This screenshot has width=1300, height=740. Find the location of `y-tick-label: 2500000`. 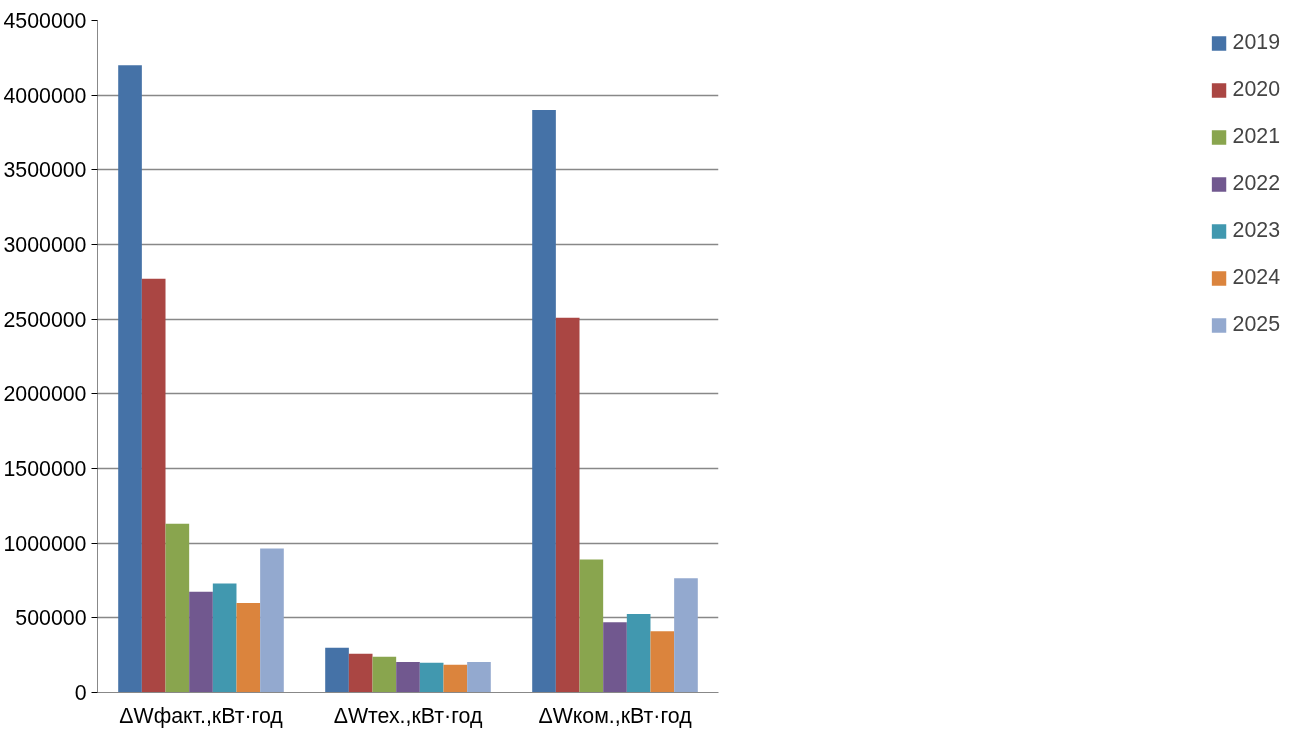

y-tick-label: 2500000 is located at coordinates (45, 319).